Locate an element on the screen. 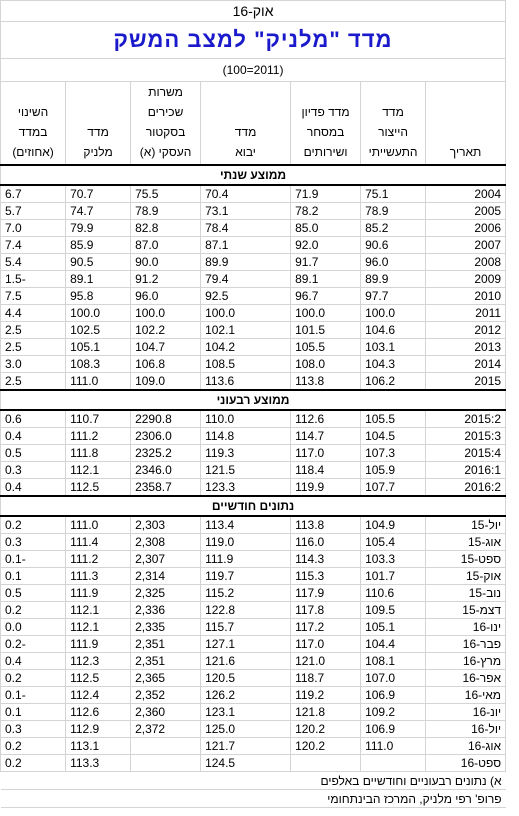  value-cell: 79.9 is located at coordinates (98, 228).